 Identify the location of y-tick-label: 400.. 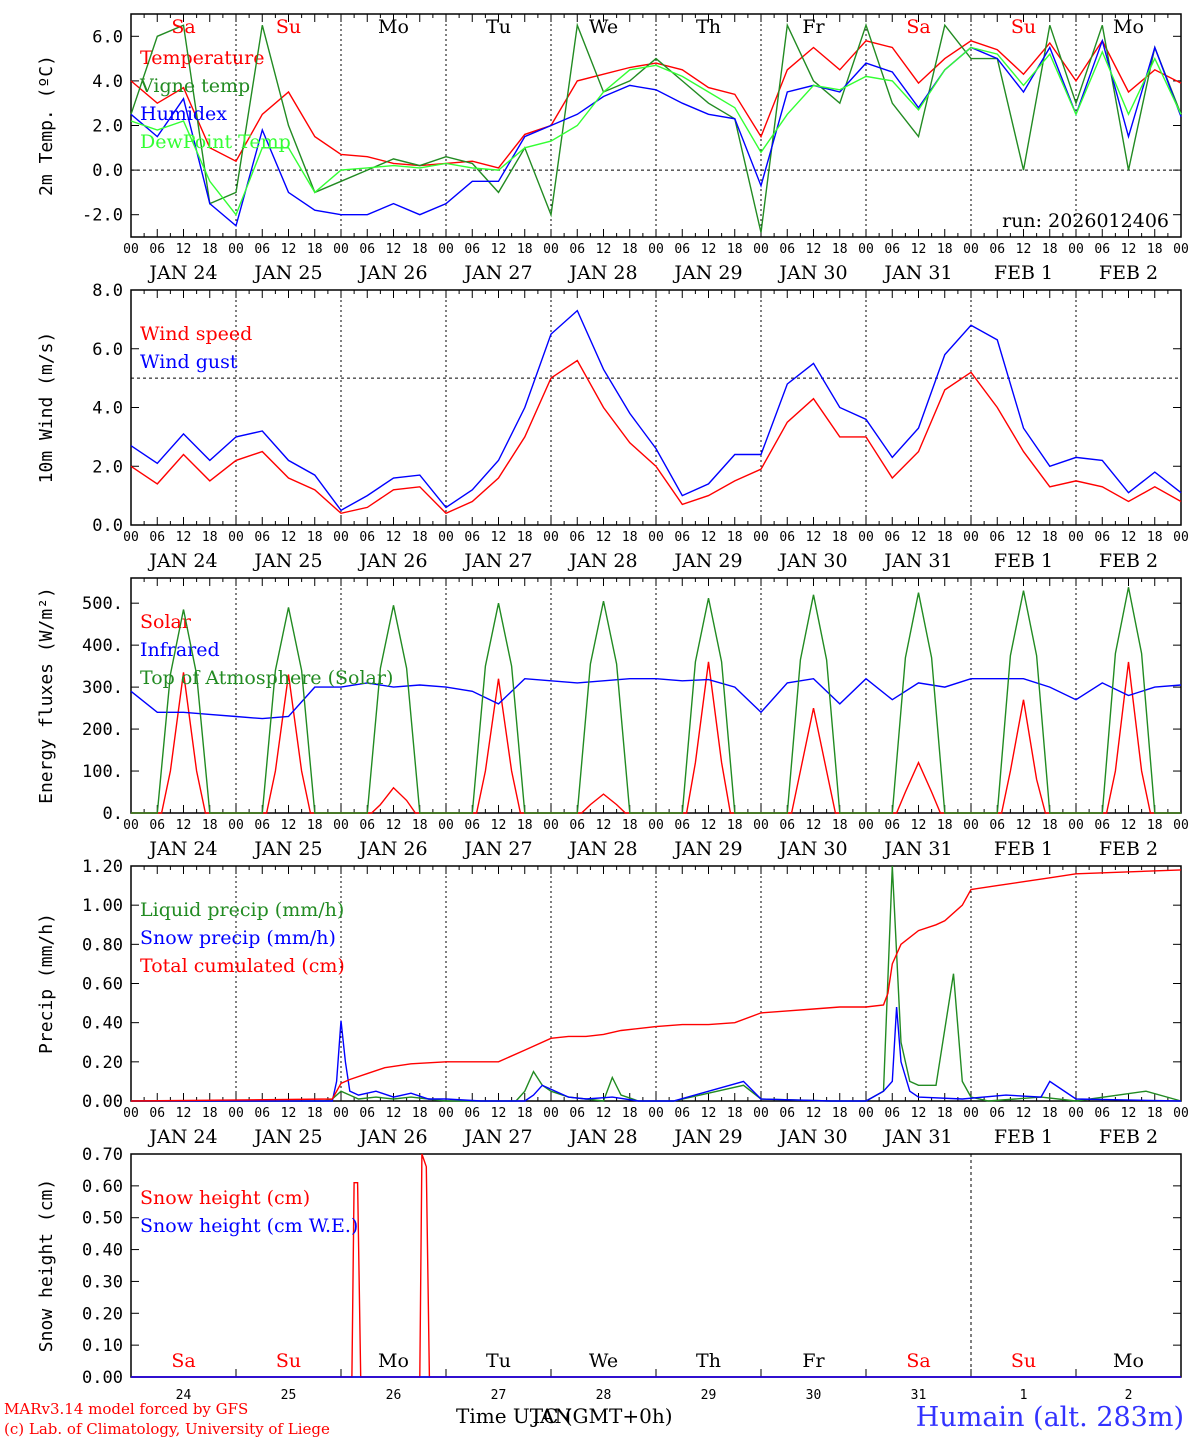
(102, 646).